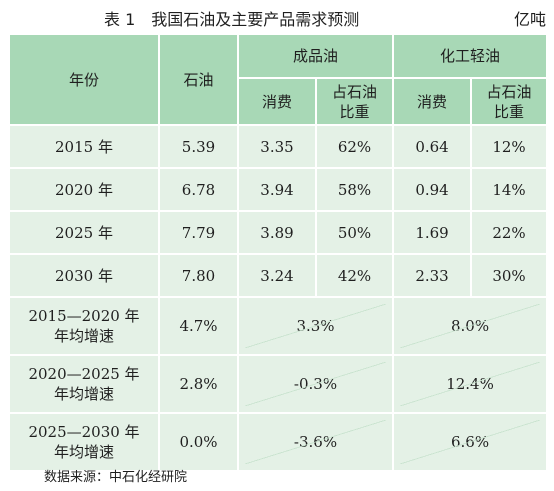  What do you see at coordinates (529, 19) in the screenshot?
I see `unit-label: 亿吨` at bounding box center [529, 19].